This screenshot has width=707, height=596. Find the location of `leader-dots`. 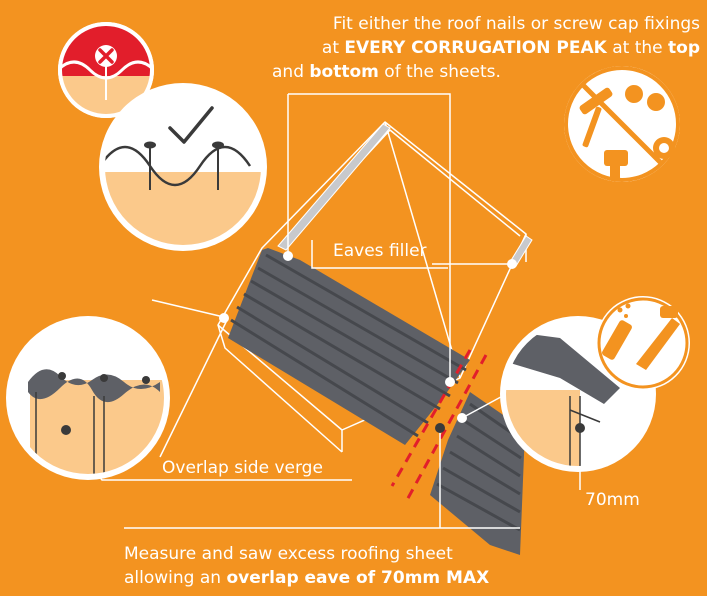

leader-dots is located at coordinates (368, 337).